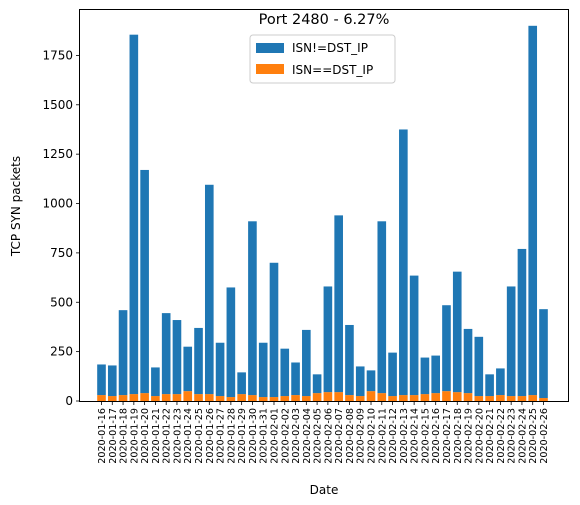 Image resolution: width=580 pixels, height=505 pixels. What do you see at coordinates (361, 436) in the screenshot?
I see `x-tick-label: 2020-02-09` at bounding box center [361, 436].